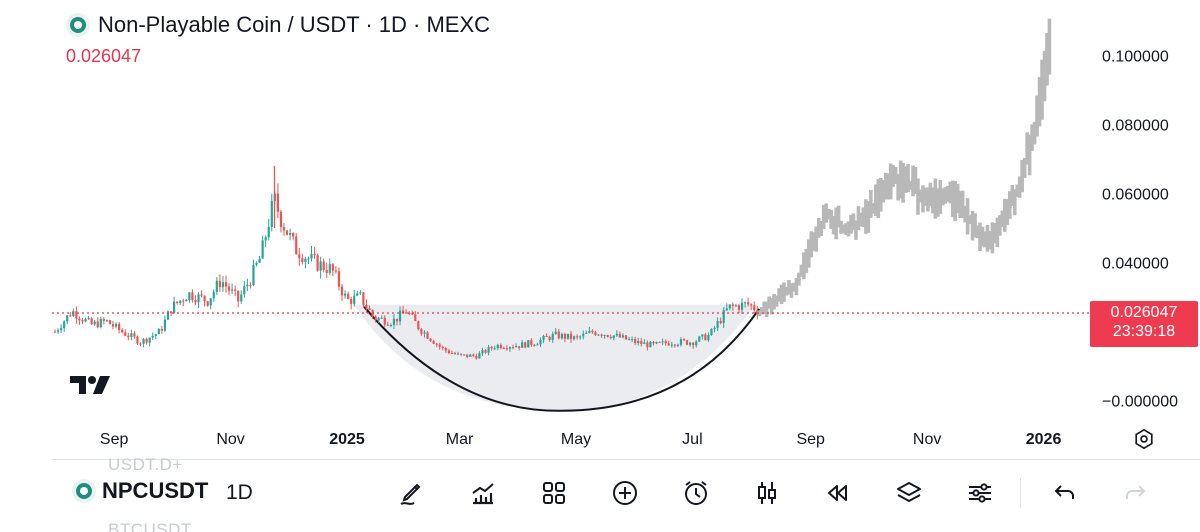 This screenshot has height=532, width=1200. Describe the element at coordinates (927, 439) in the screenshot. I see `x-tick-label: Nov` at that location.